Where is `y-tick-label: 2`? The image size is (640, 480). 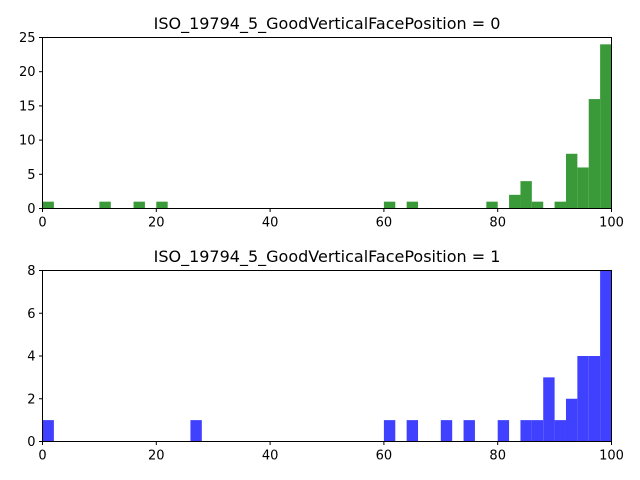 y-tick-label: 2 is located at coordinates (31, 399).